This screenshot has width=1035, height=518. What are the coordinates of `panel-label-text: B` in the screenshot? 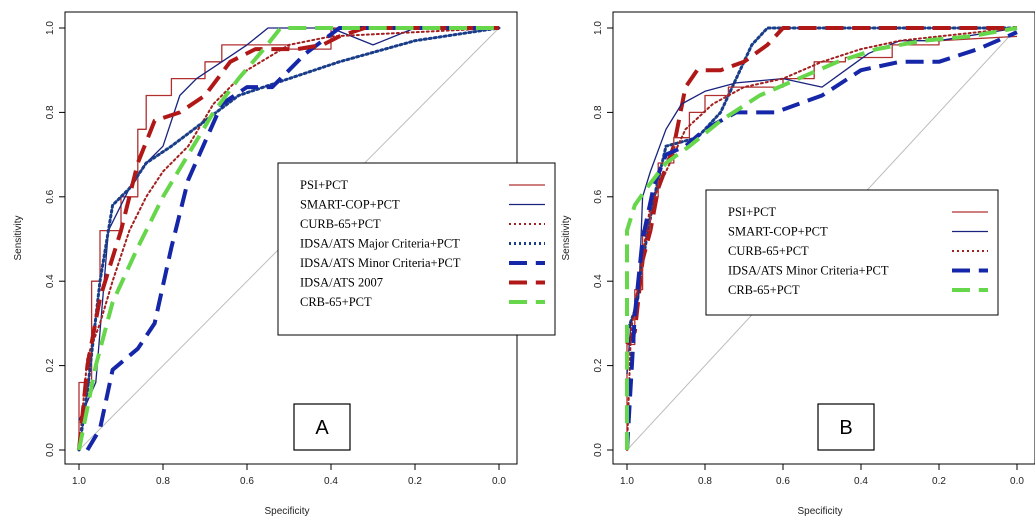 It's located at (845, 428).